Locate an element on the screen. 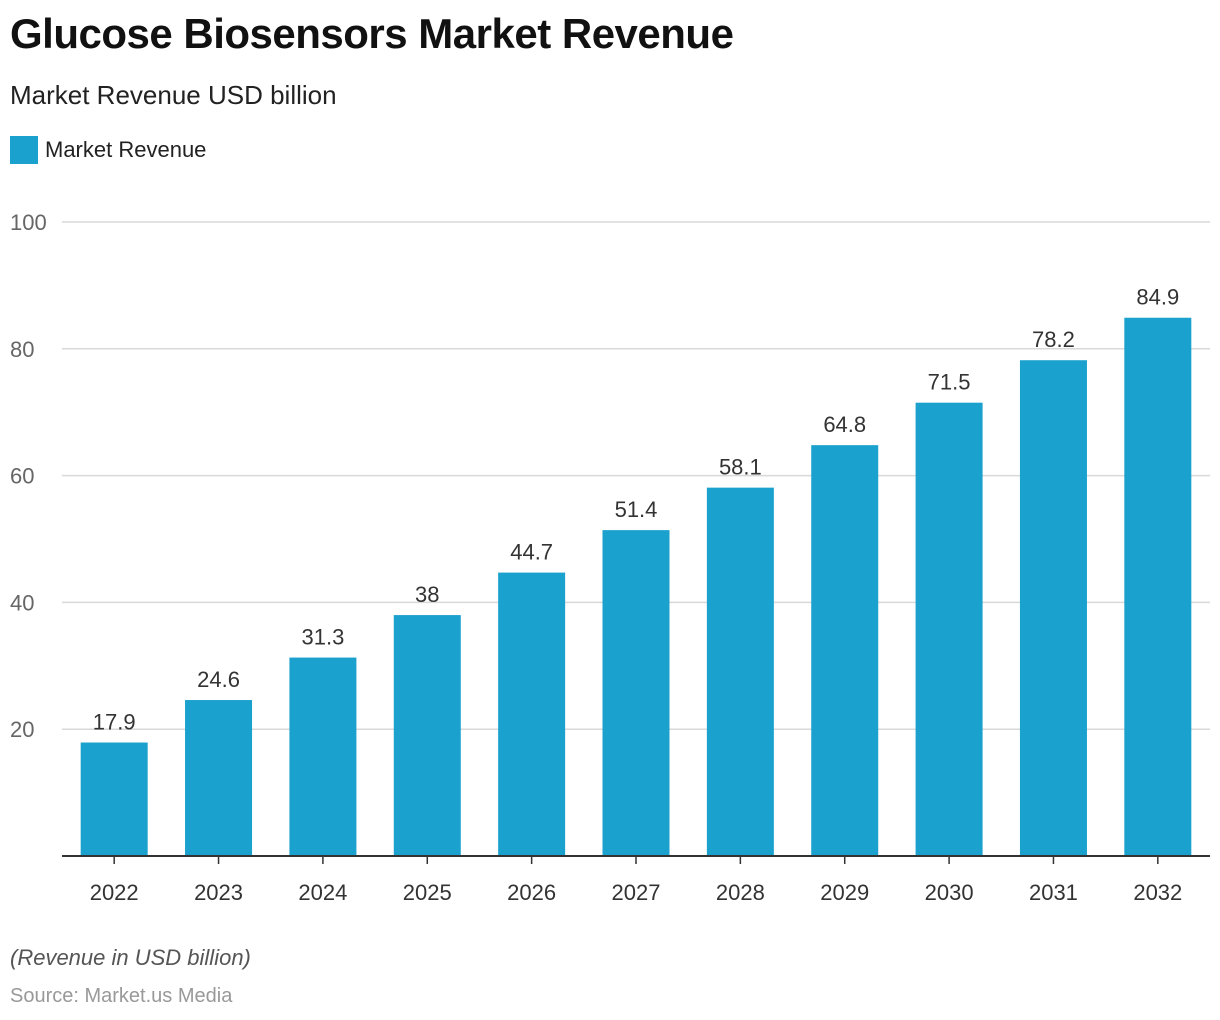 This screenshot has height=1020, width=1220. x-tick-label: 2032 is located at coordinates (1157, 892).